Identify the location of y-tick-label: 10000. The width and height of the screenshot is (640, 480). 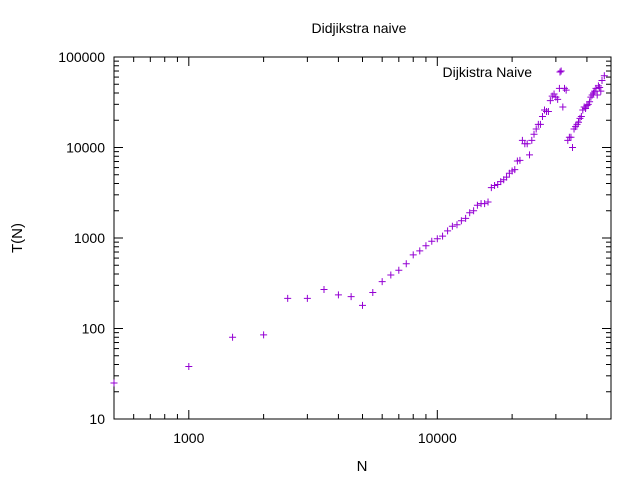
(85, 148).